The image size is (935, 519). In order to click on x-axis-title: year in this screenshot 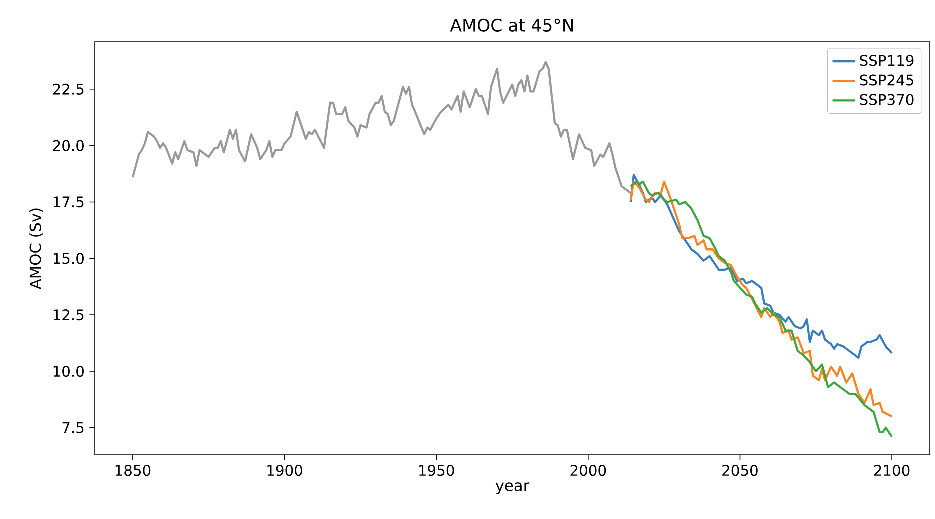, I will do `click(513, 488)`.